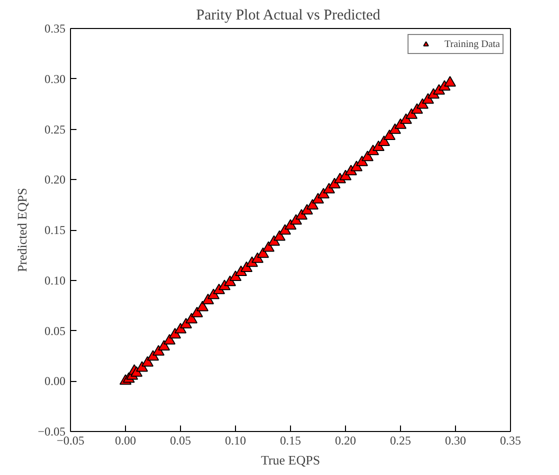  What do you see at coordinates (455, 441) in the screenshot?
I see `x-tick-label: 0.30` at bounding box center [455, 441].